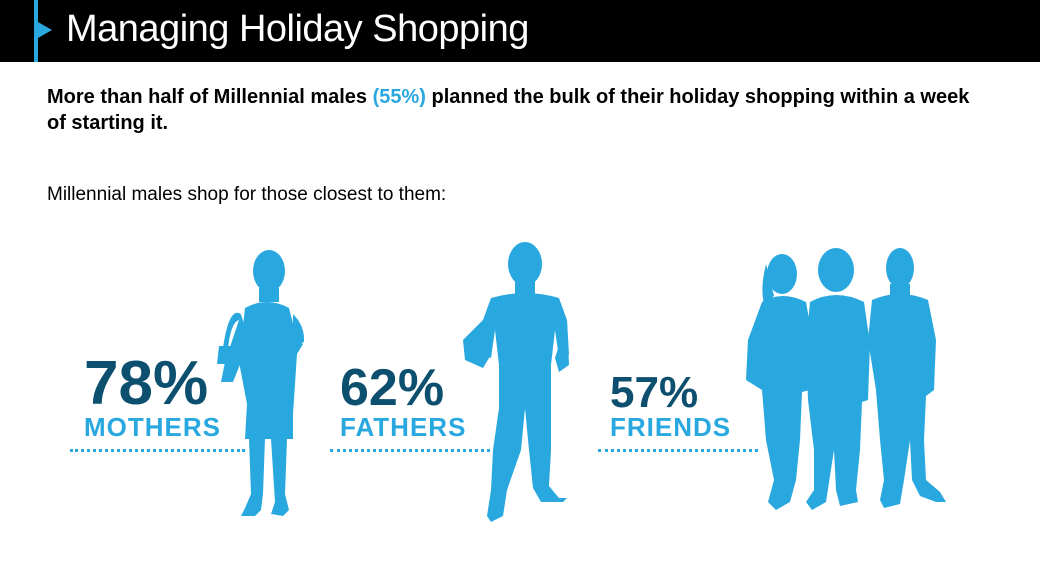 The image size is (1040, 586). What do you see at coordinates (36, 31) in the screenshot?
I see `header-accent-bar` at bounding box center [36, 31].